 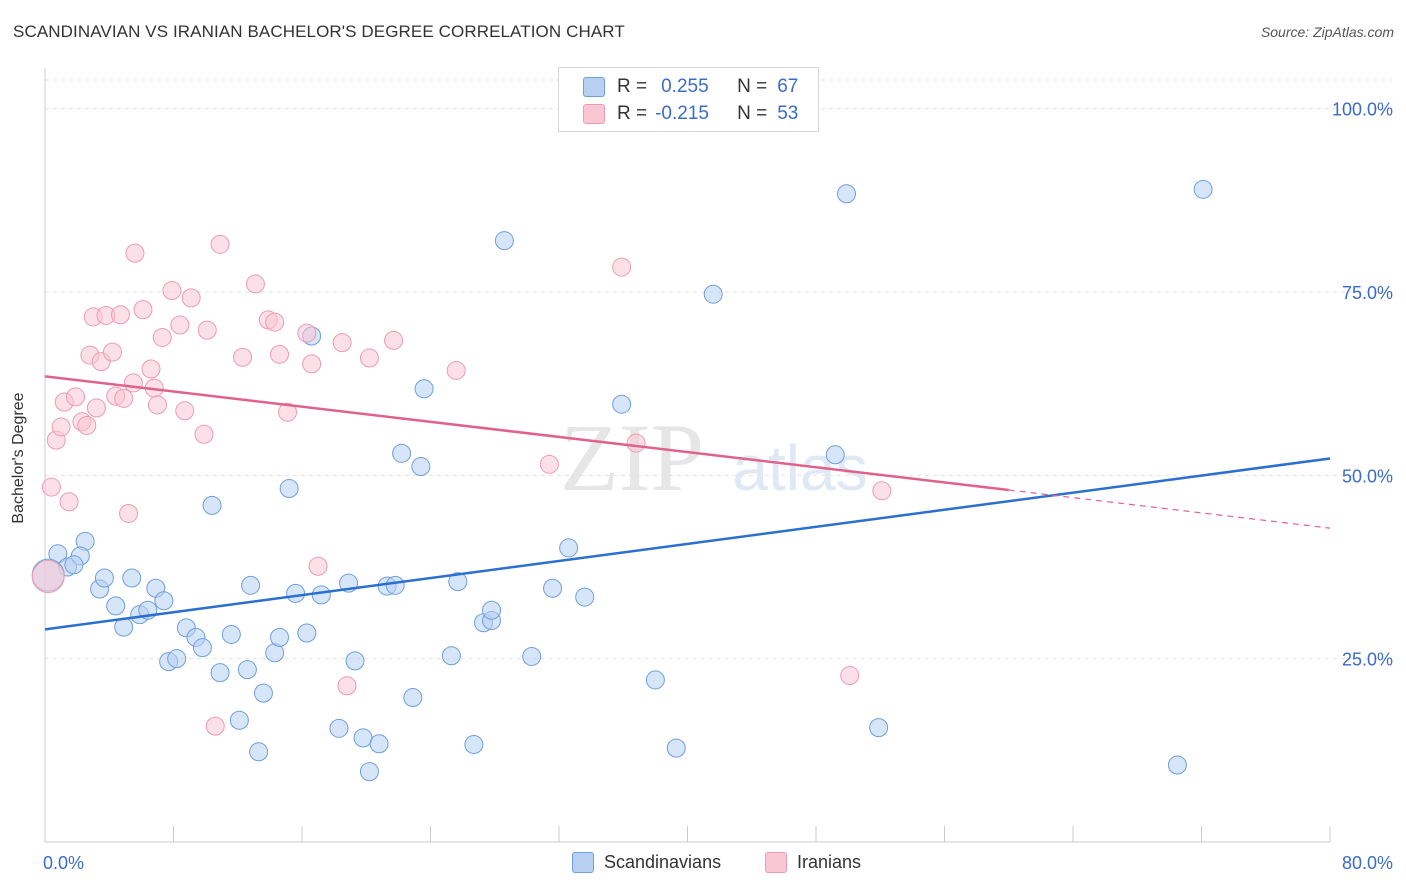 What do you see at coordinates (799, 468) in the screenshot?
I see `watermark-atlas: atlas` at bounding box center [799, 468].